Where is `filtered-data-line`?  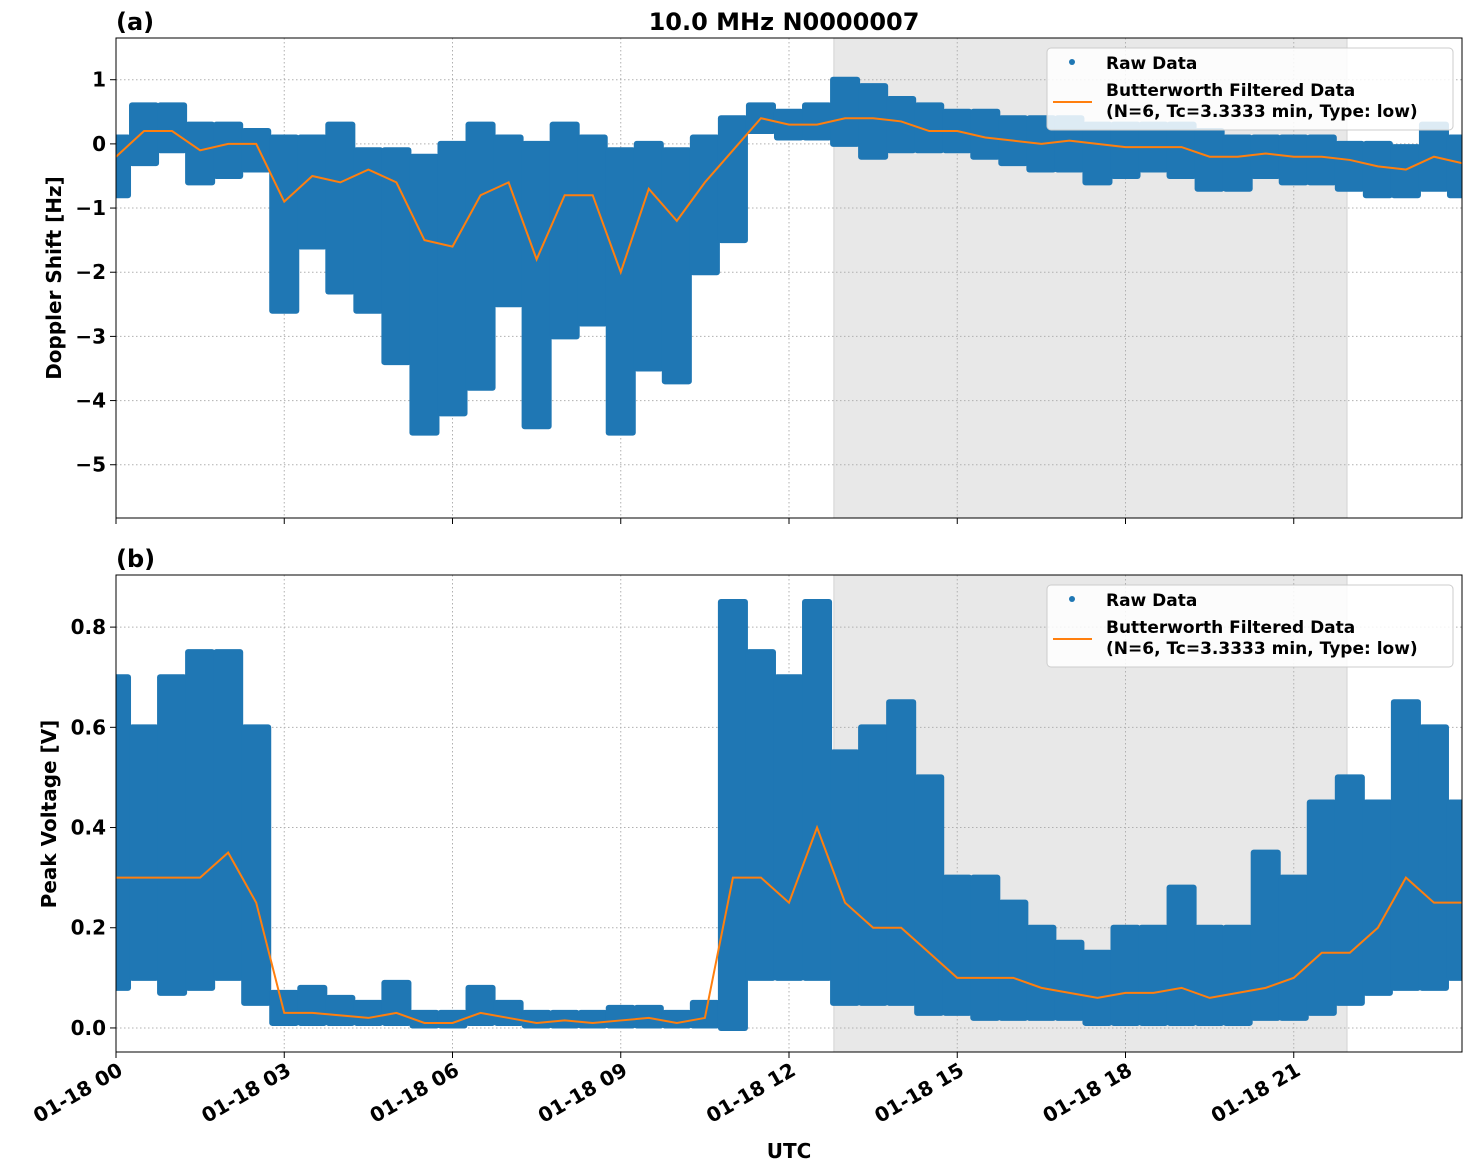
filtered-data-line is located at coordinates (789, 196).